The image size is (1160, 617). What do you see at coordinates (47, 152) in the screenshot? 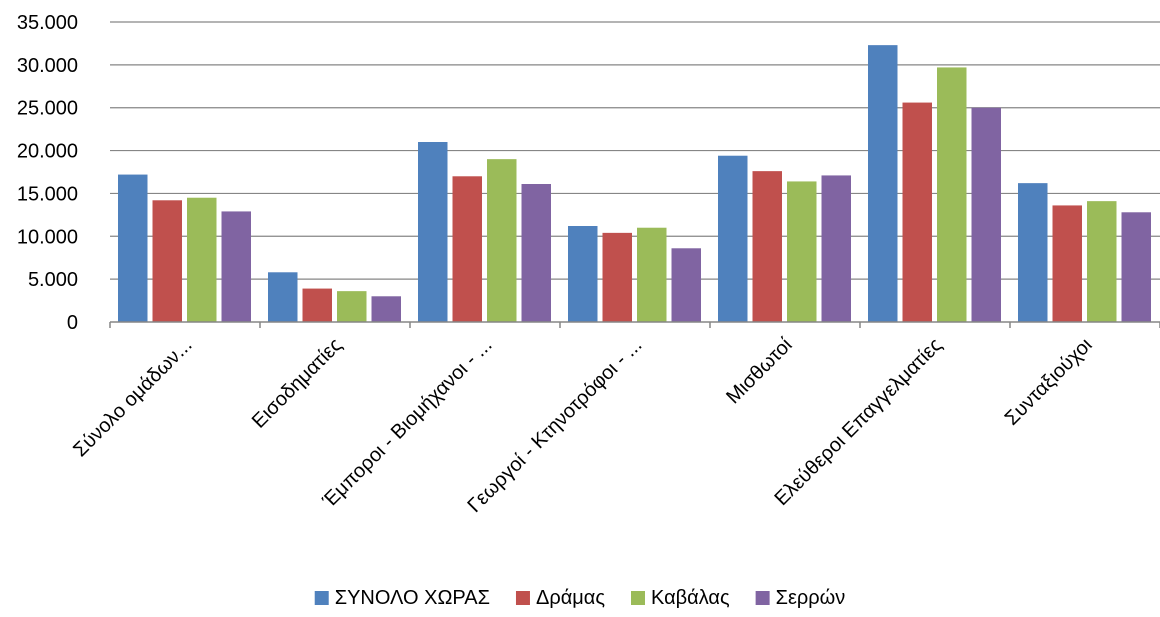
I see `y-tick-label: 20.000` at bounding box center [47, 152].